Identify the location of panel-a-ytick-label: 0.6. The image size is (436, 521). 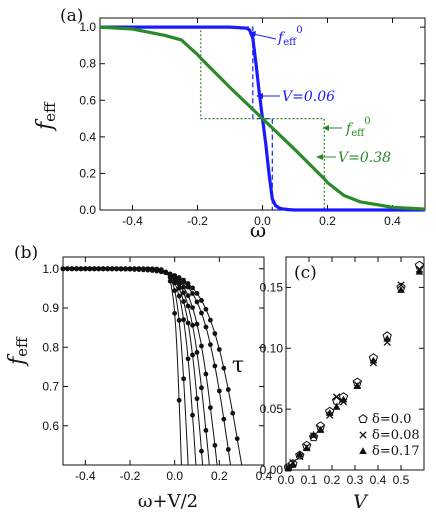
(87, 100).